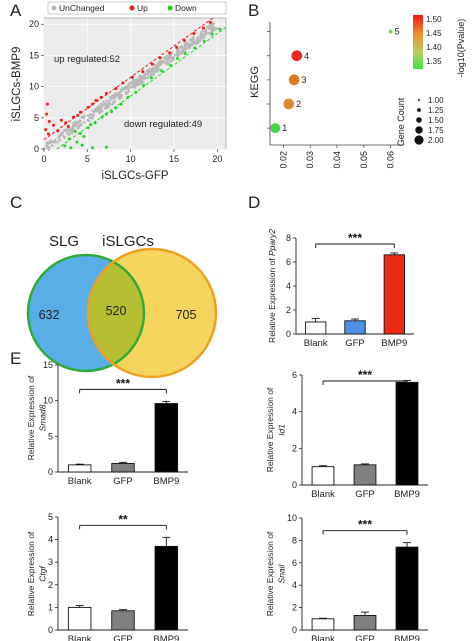 The height and width of the screenshot is (641, 474). Describe the element at coordinates (36, 149) in the screenshot. I see `panel-a-y-tick-label: 0` at that location.